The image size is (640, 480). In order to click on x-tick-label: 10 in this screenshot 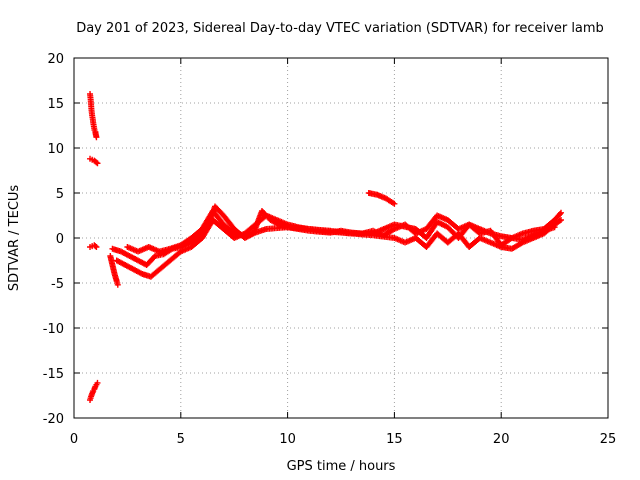, I will do `click(287, 439)`.